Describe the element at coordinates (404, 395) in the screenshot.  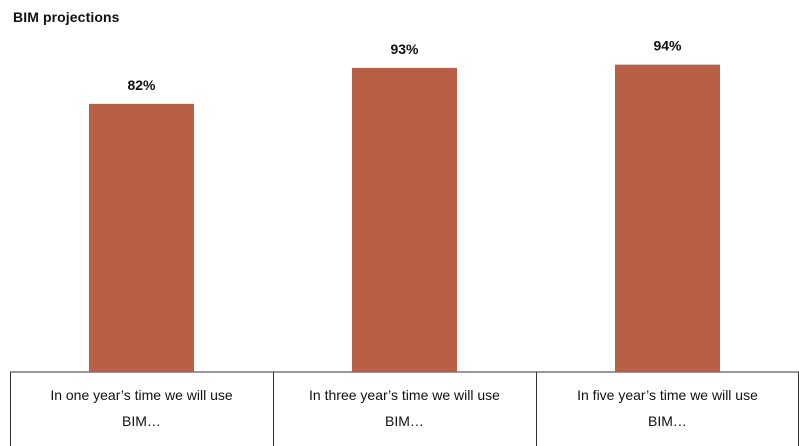
I see `x-tick-label: In three year’s time we will use` at that location.